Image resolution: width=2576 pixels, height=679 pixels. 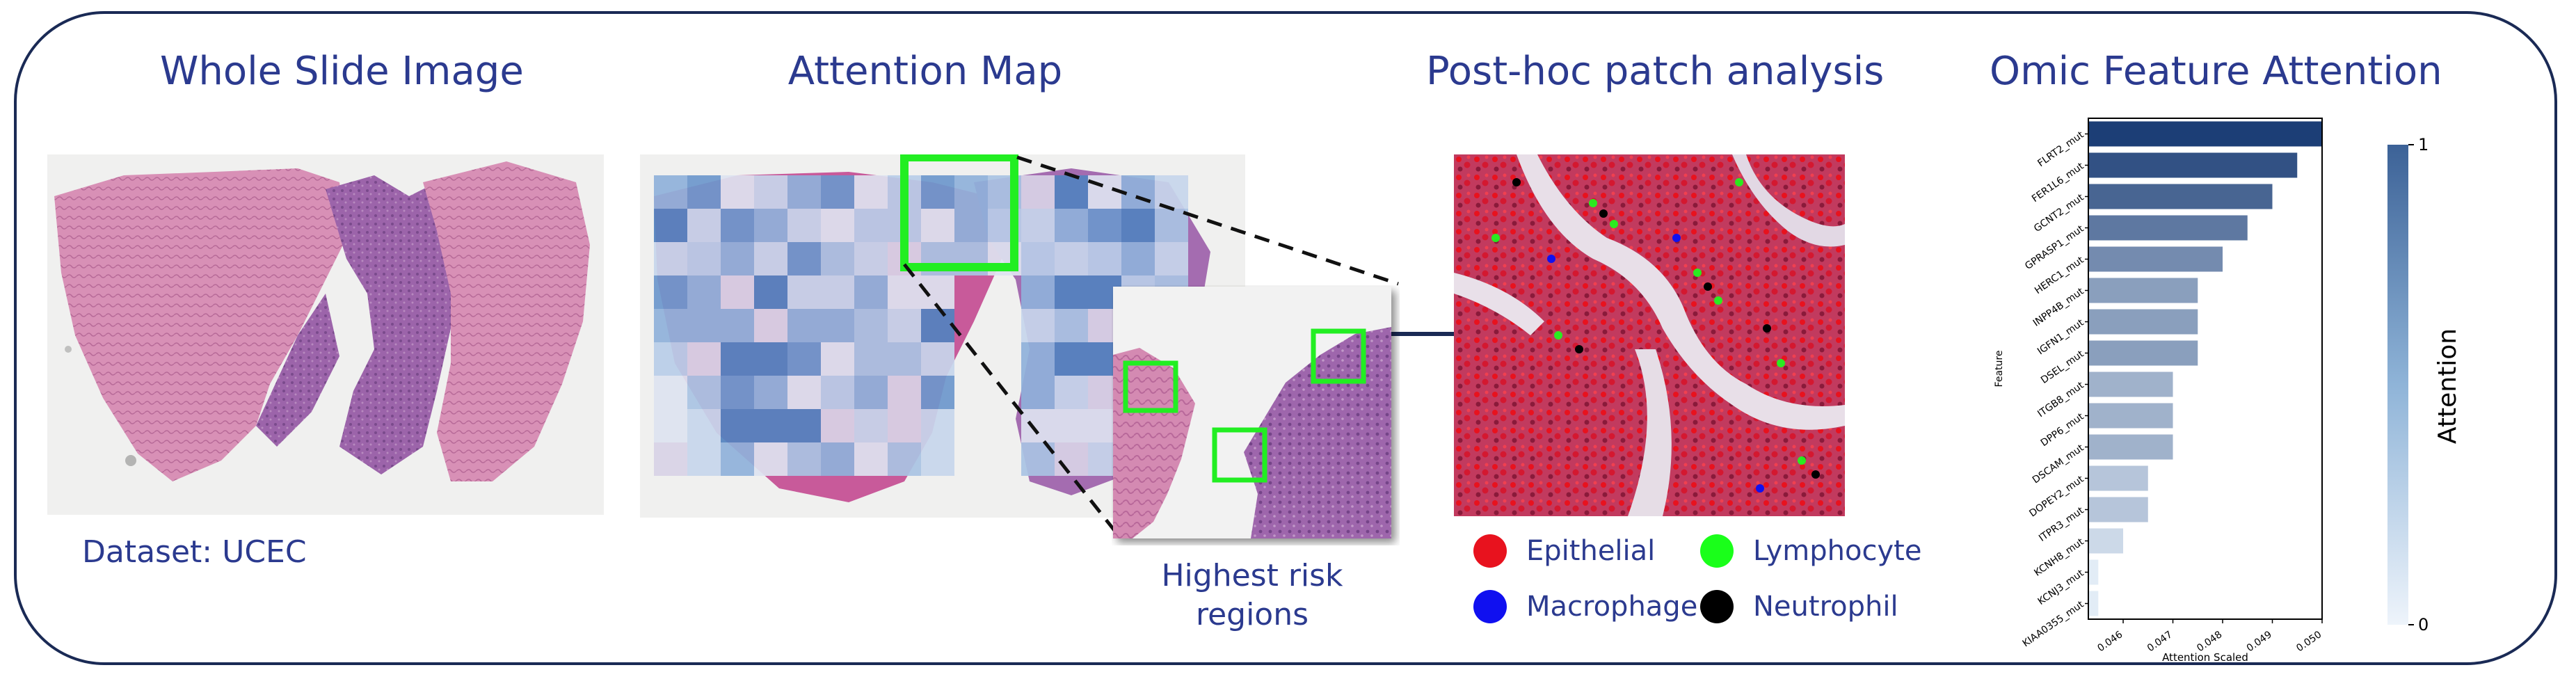 What do you see at coordinates (2423, 144) in the screenshot?
I see `colorbar-max-label: 1` at bounding box center [2423, 144].